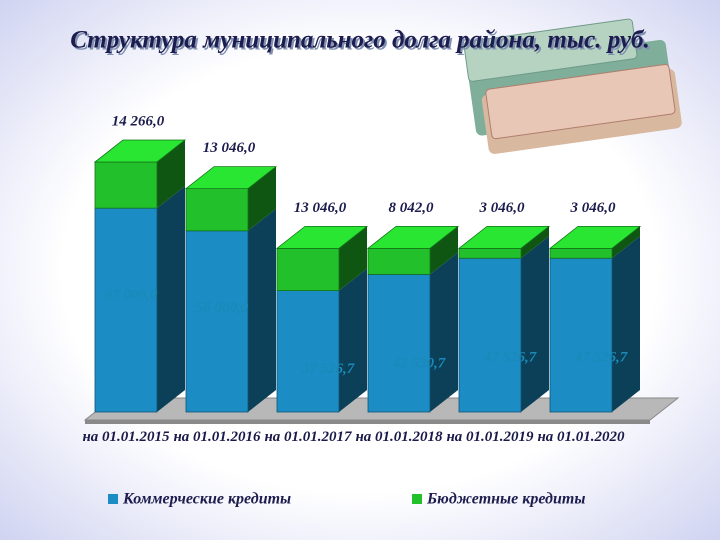 The width and height of the screenshot is (720, 540). I want to click on category-label-box: на 01.01.2015, so click(126, 437).